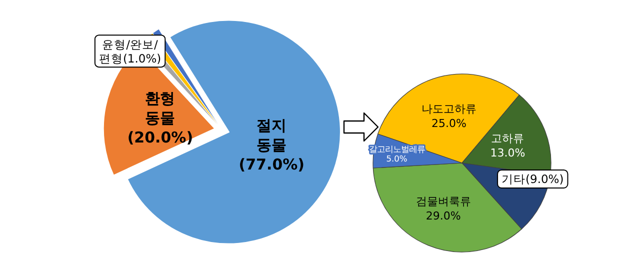 Image resolution: width=640 pixels, height=267 pixels. Describe the element at coordinates (271, 135) in the screenshot. I see `slice-label: 절지 동물` at that location.